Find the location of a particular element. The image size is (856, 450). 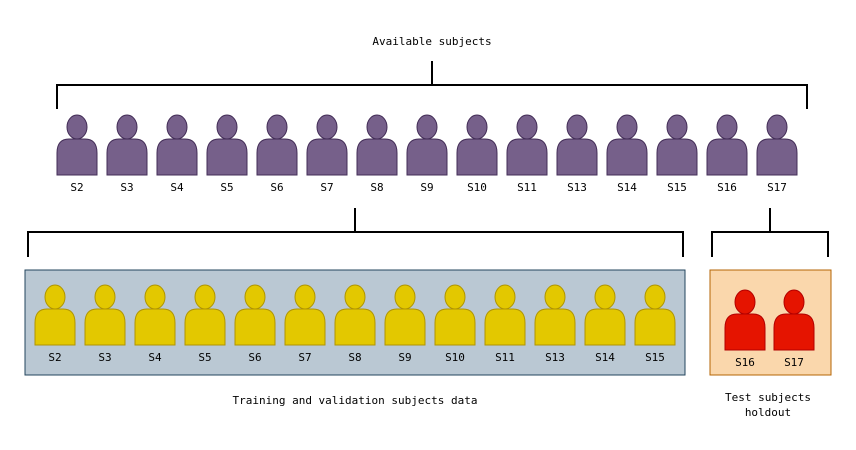

test-subjects-row: S16 S17 is located at coordinates (769, 329).